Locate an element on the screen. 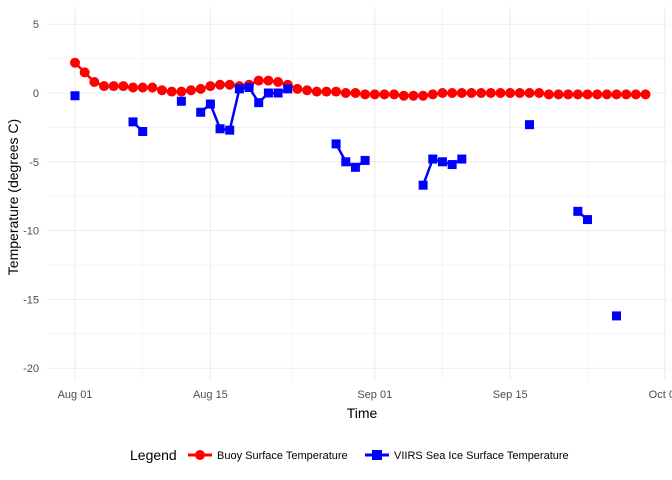 This screenshot has height=480, width=672. x-axis-ticks: Aug 01 Aug 15 Sep 01 Sep 15 Oct 01 is located at coordinates (365, 395).